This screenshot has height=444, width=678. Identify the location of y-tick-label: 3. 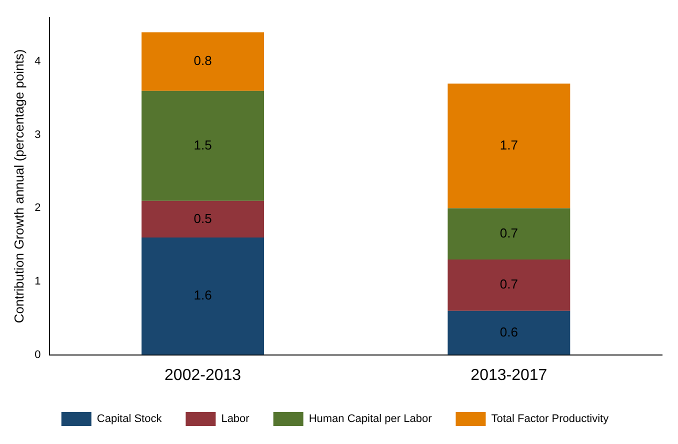
(37, 134).